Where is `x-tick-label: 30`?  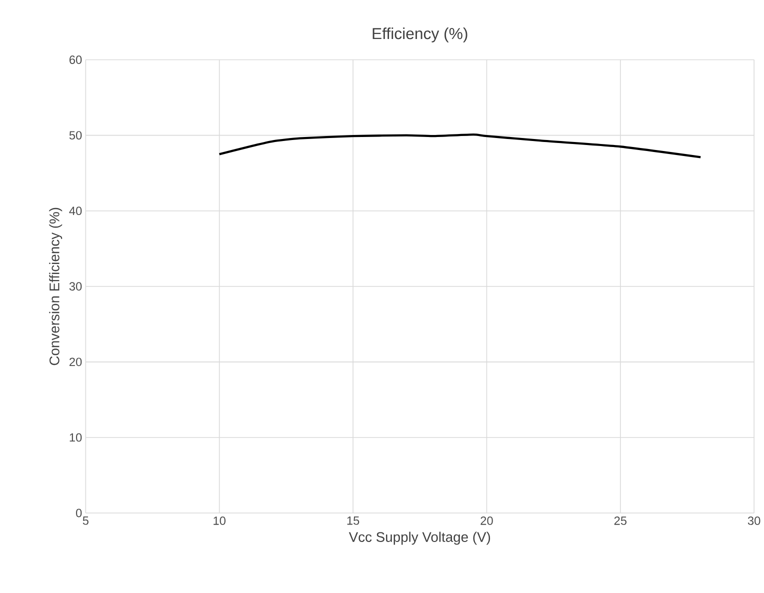
x-tick-label: 30 is located at coordinates (754, 521).